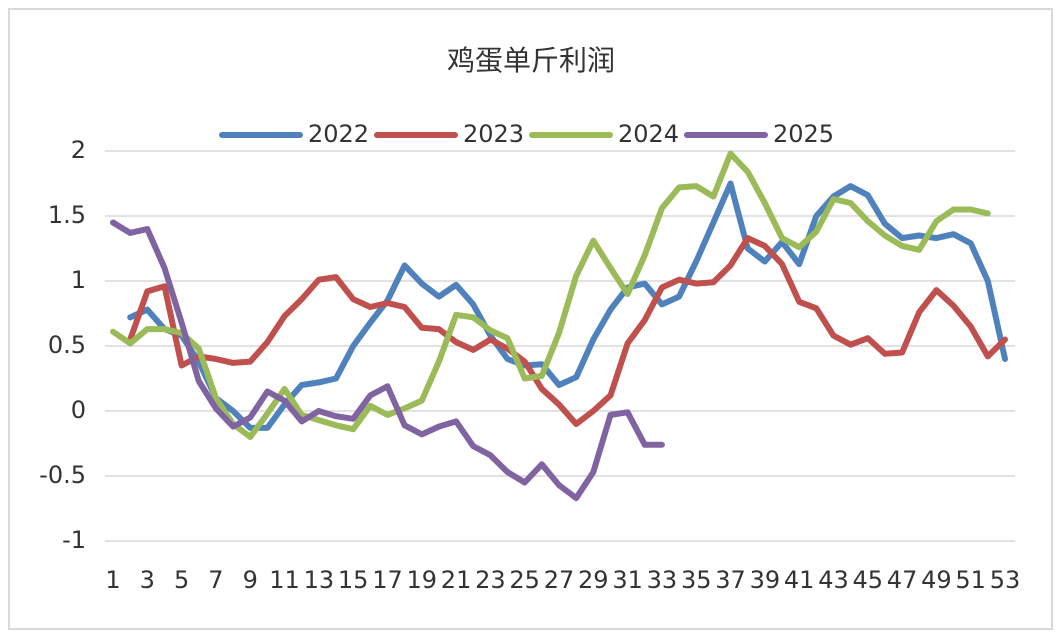 This screenshot has height=641, width=1062. Describe the element at coordinates (593, 580) in the screenshot. I see `x-tick-label: 29` at that location.